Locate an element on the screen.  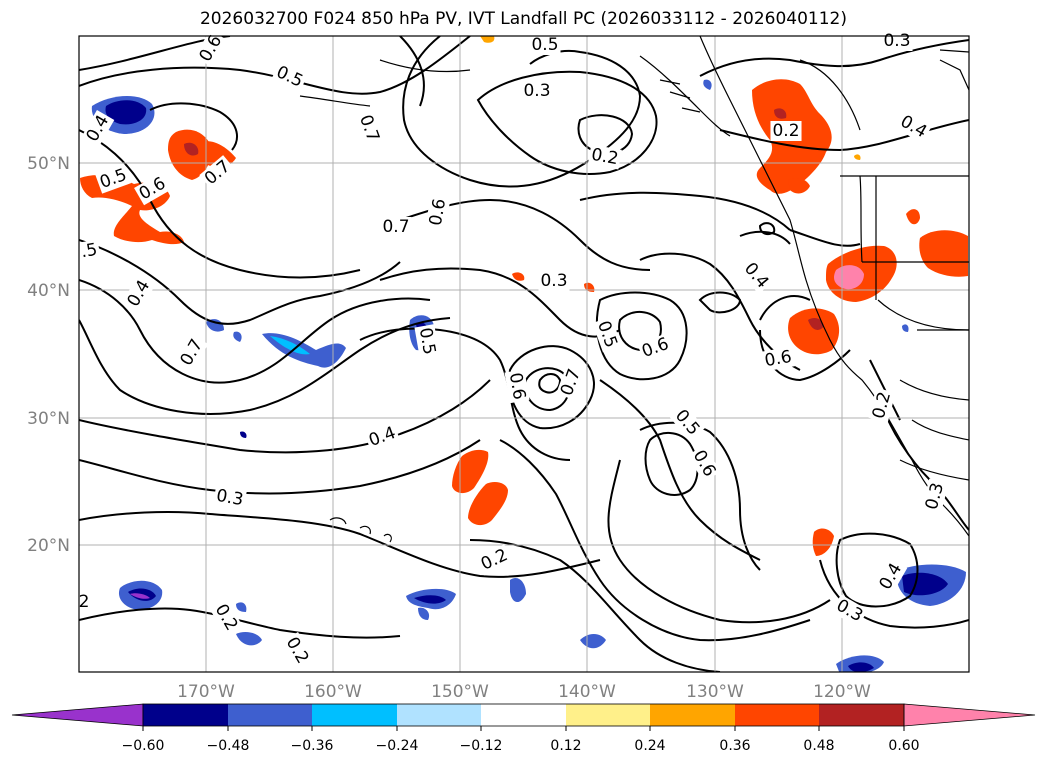
longitude-labels: 170°W 160°W 150°W 140°W 130°W 120°W is located at coordinates (524, 692).